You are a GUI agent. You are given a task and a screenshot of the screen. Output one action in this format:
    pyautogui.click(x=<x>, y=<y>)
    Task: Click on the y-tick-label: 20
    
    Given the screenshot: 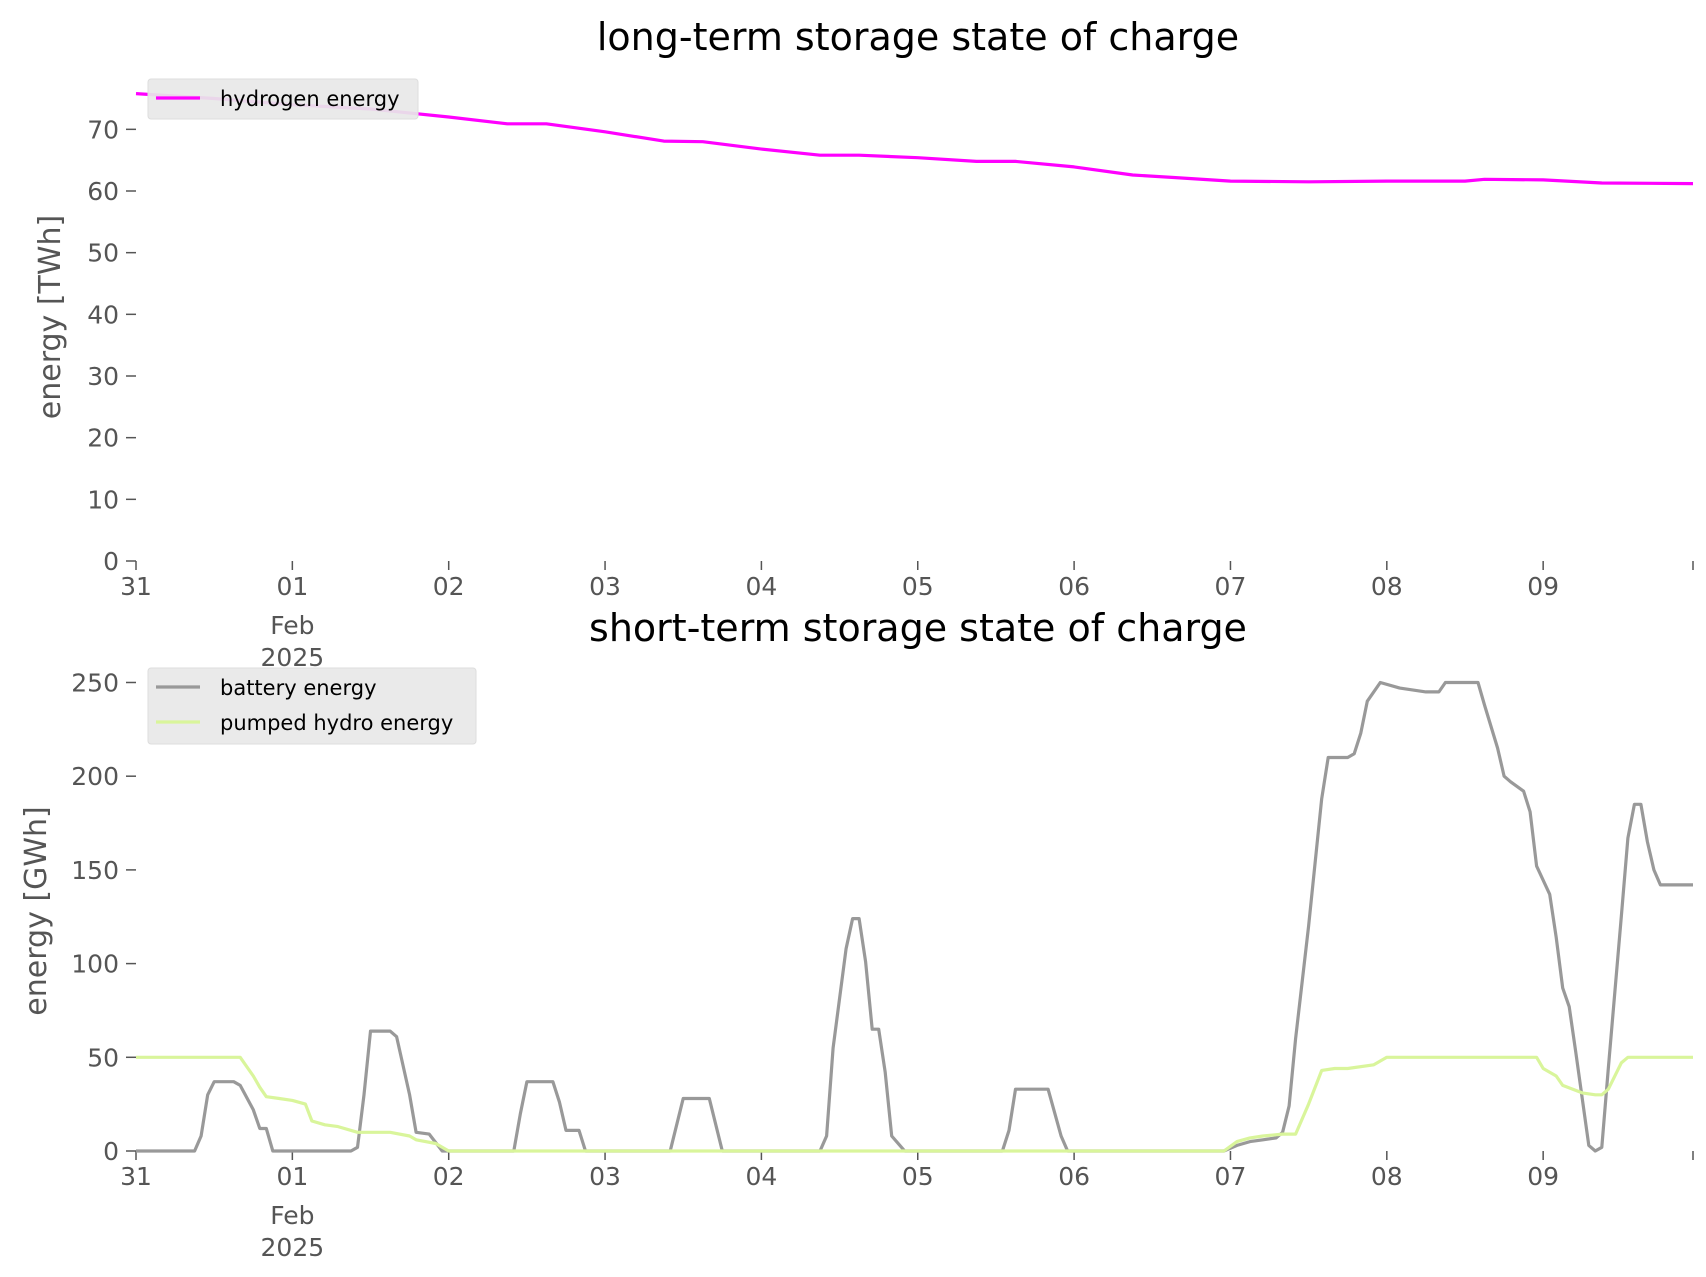 What is the action you would take?
    pyautogui.click(x=103, y=438)
    